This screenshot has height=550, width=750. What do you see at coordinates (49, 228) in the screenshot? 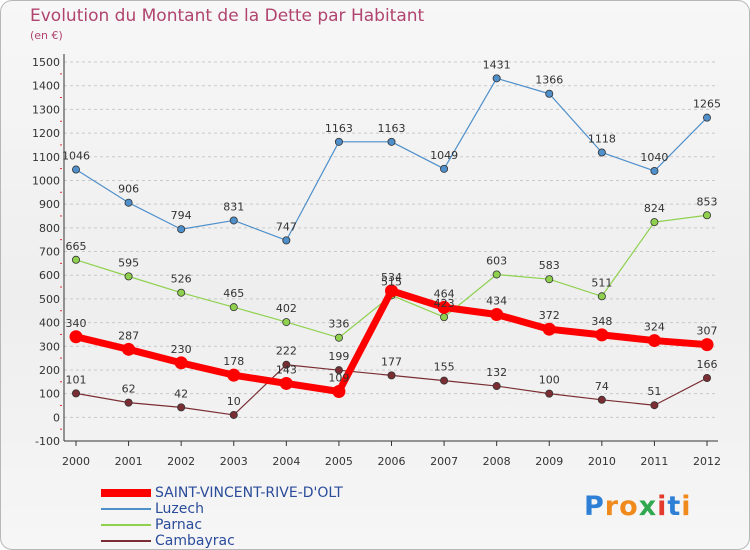
I see `y-tick-label: 800` at bounding box center [49, 228].